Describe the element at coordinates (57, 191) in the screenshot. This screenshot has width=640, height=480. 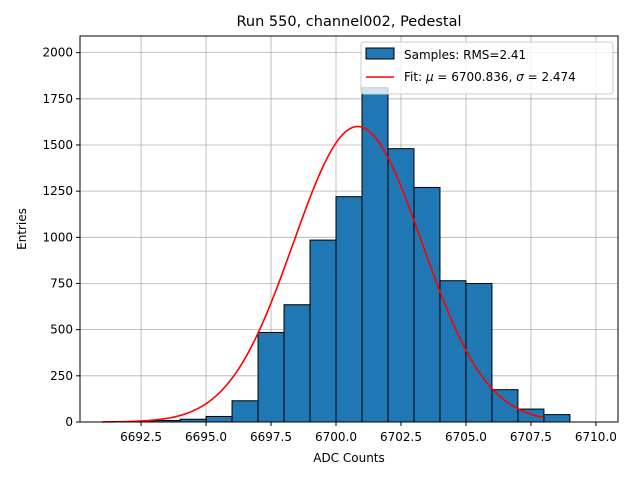
I see `y-tick-label: 1250` at that location.